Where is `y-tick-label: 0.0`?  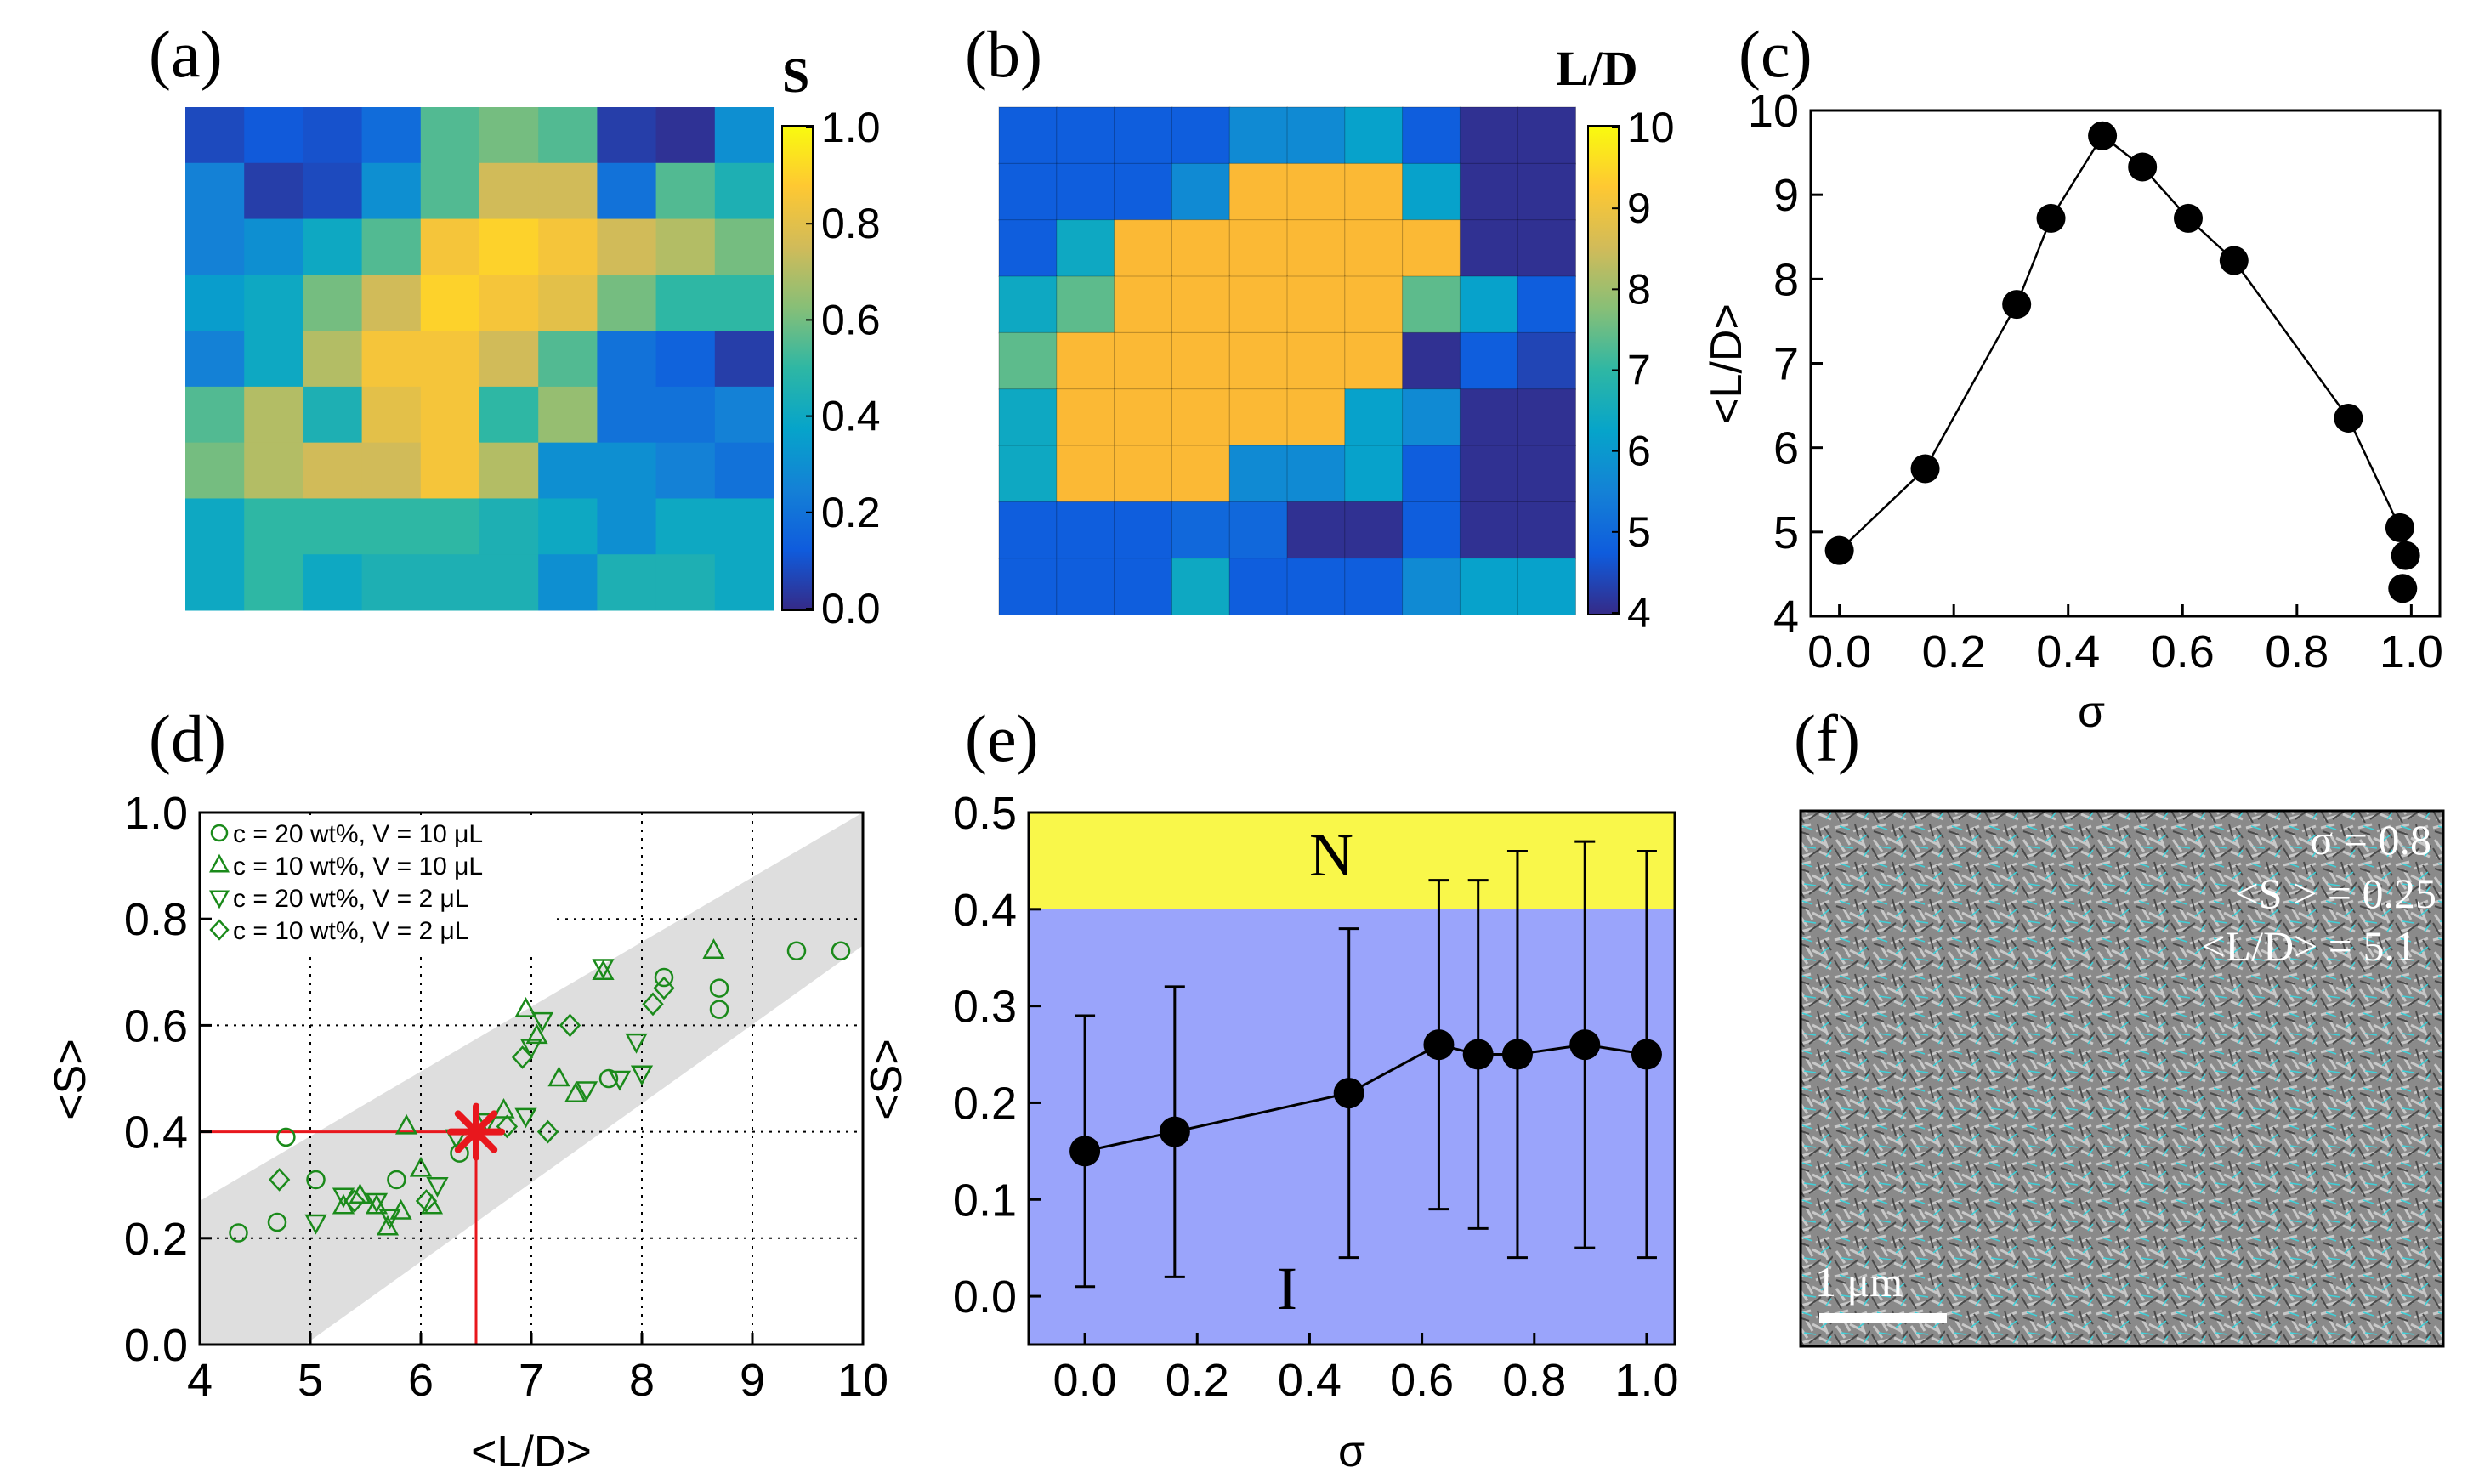 y-tick-label: 0.0 is located at coordinates (156, 1345).